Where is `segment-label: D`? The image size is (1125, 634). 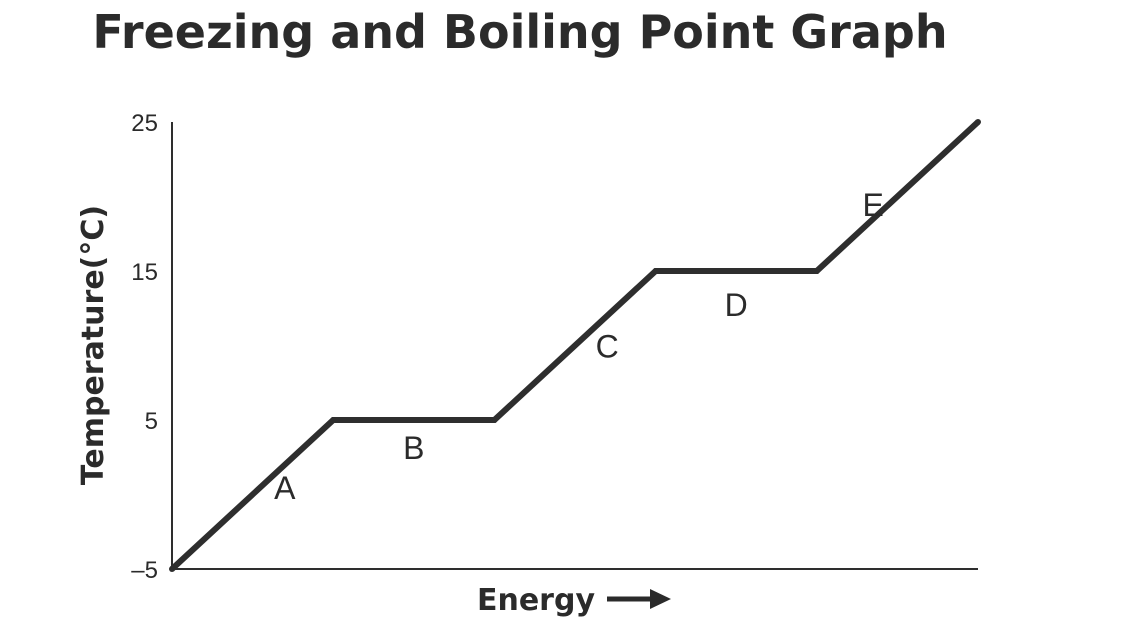 segment-label: D is located at coordinates (736, 305).